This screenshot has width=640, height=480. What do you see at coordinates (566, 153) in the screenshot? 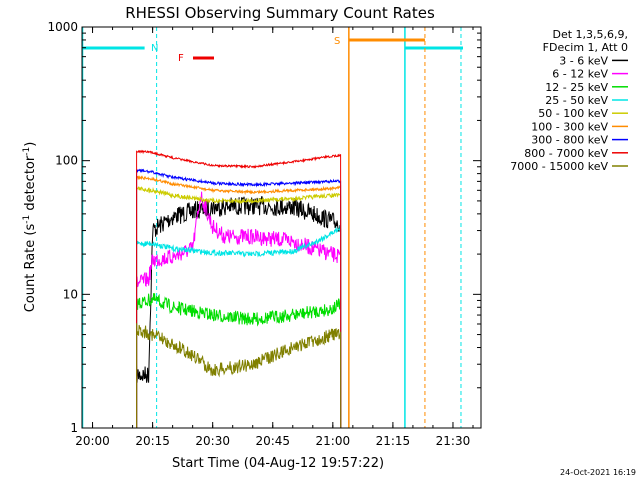
I see `legend-label: 800 - 7000 keV` at bounding box center [566, 153].